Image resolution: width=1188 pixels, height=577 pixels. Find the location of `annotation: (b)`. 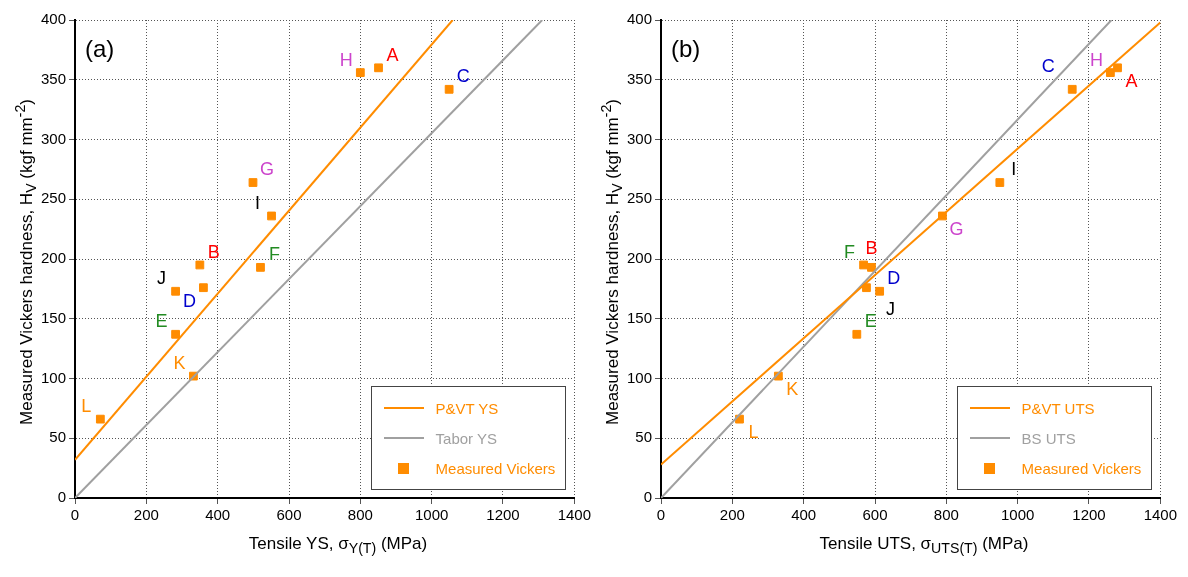

annotation: (b) is located at coordinates (686, 48).